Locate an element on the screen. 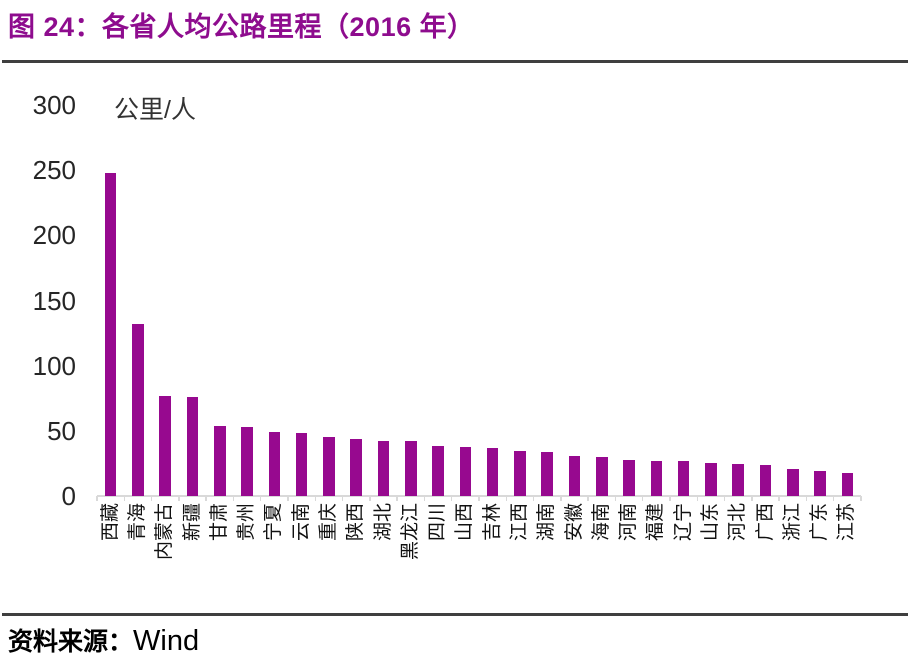  x-axis-label-浙江: 浙江 is located at coordinates (792, 522).